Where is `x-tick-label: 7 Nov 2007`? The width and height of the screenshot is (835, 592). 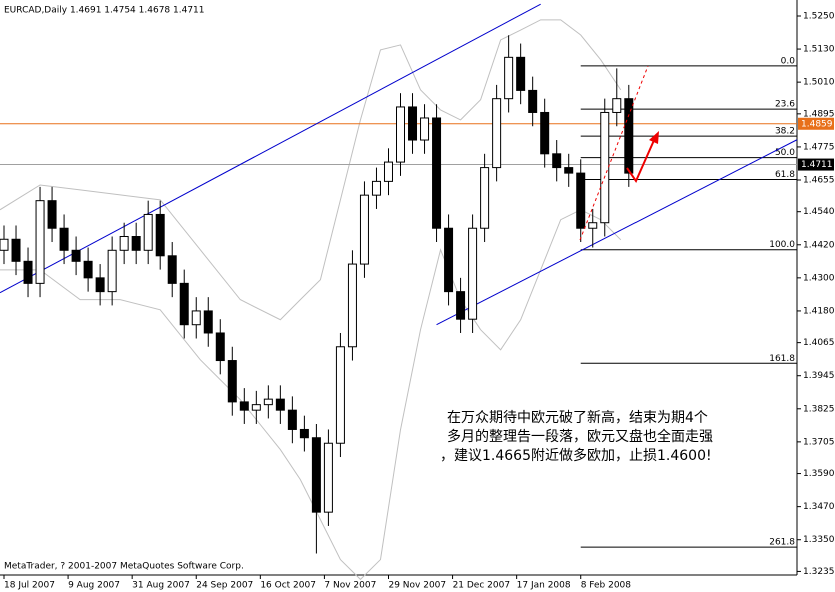 x-tick-label: 7 Nov 2007 is located at coordinates (350, 586).